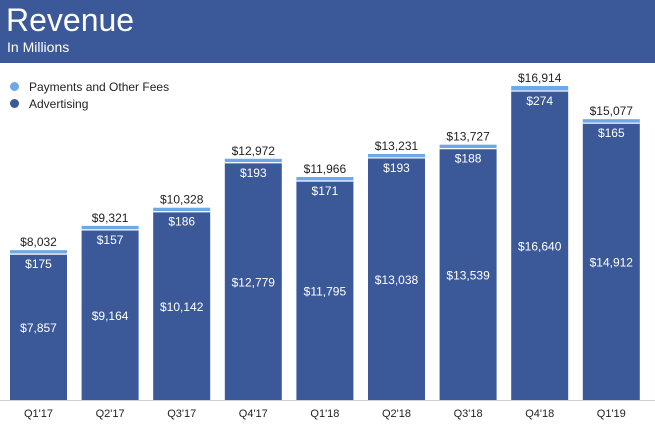 This screenshot has height=426, width=655. I want to click on x-tick-label: Q4'18, so click(539, 414).